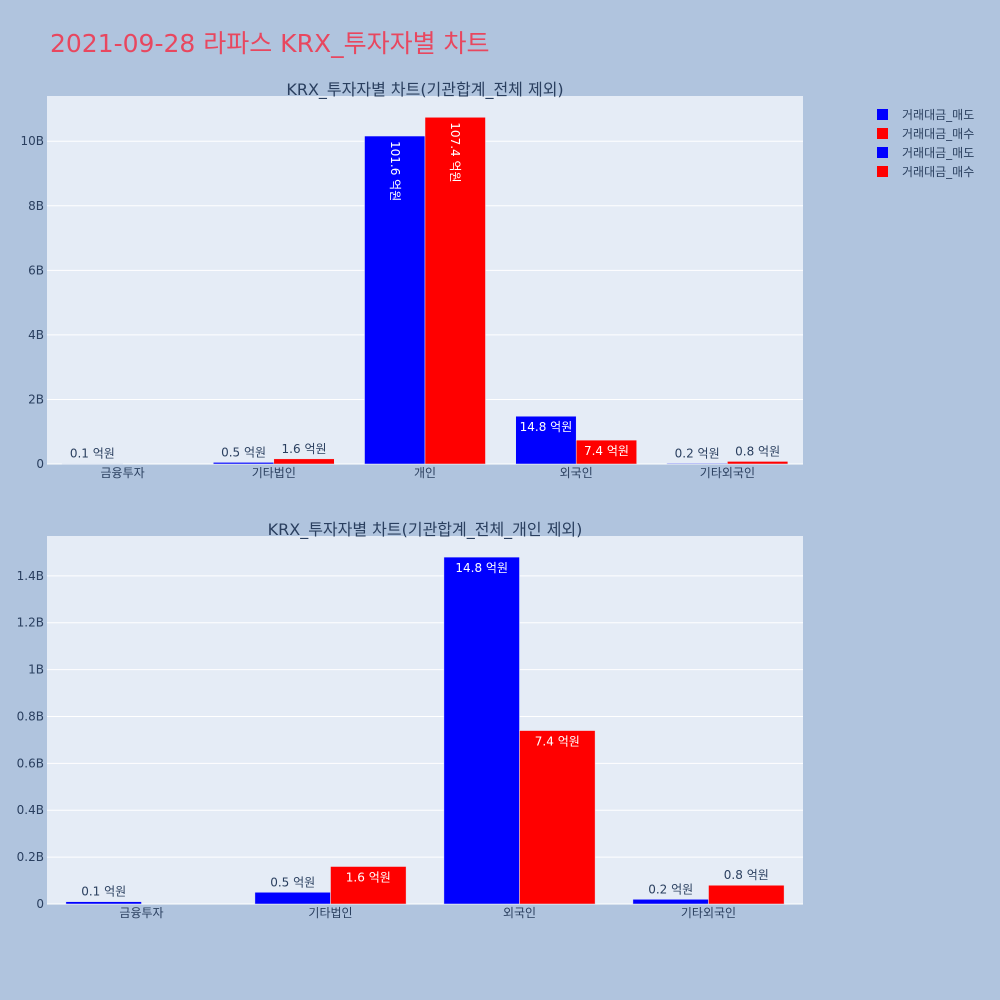 The width and height of the screenshot is (1000, 1000). I want to click on chart1-y-tick-label: 10B, so click(32, 141).